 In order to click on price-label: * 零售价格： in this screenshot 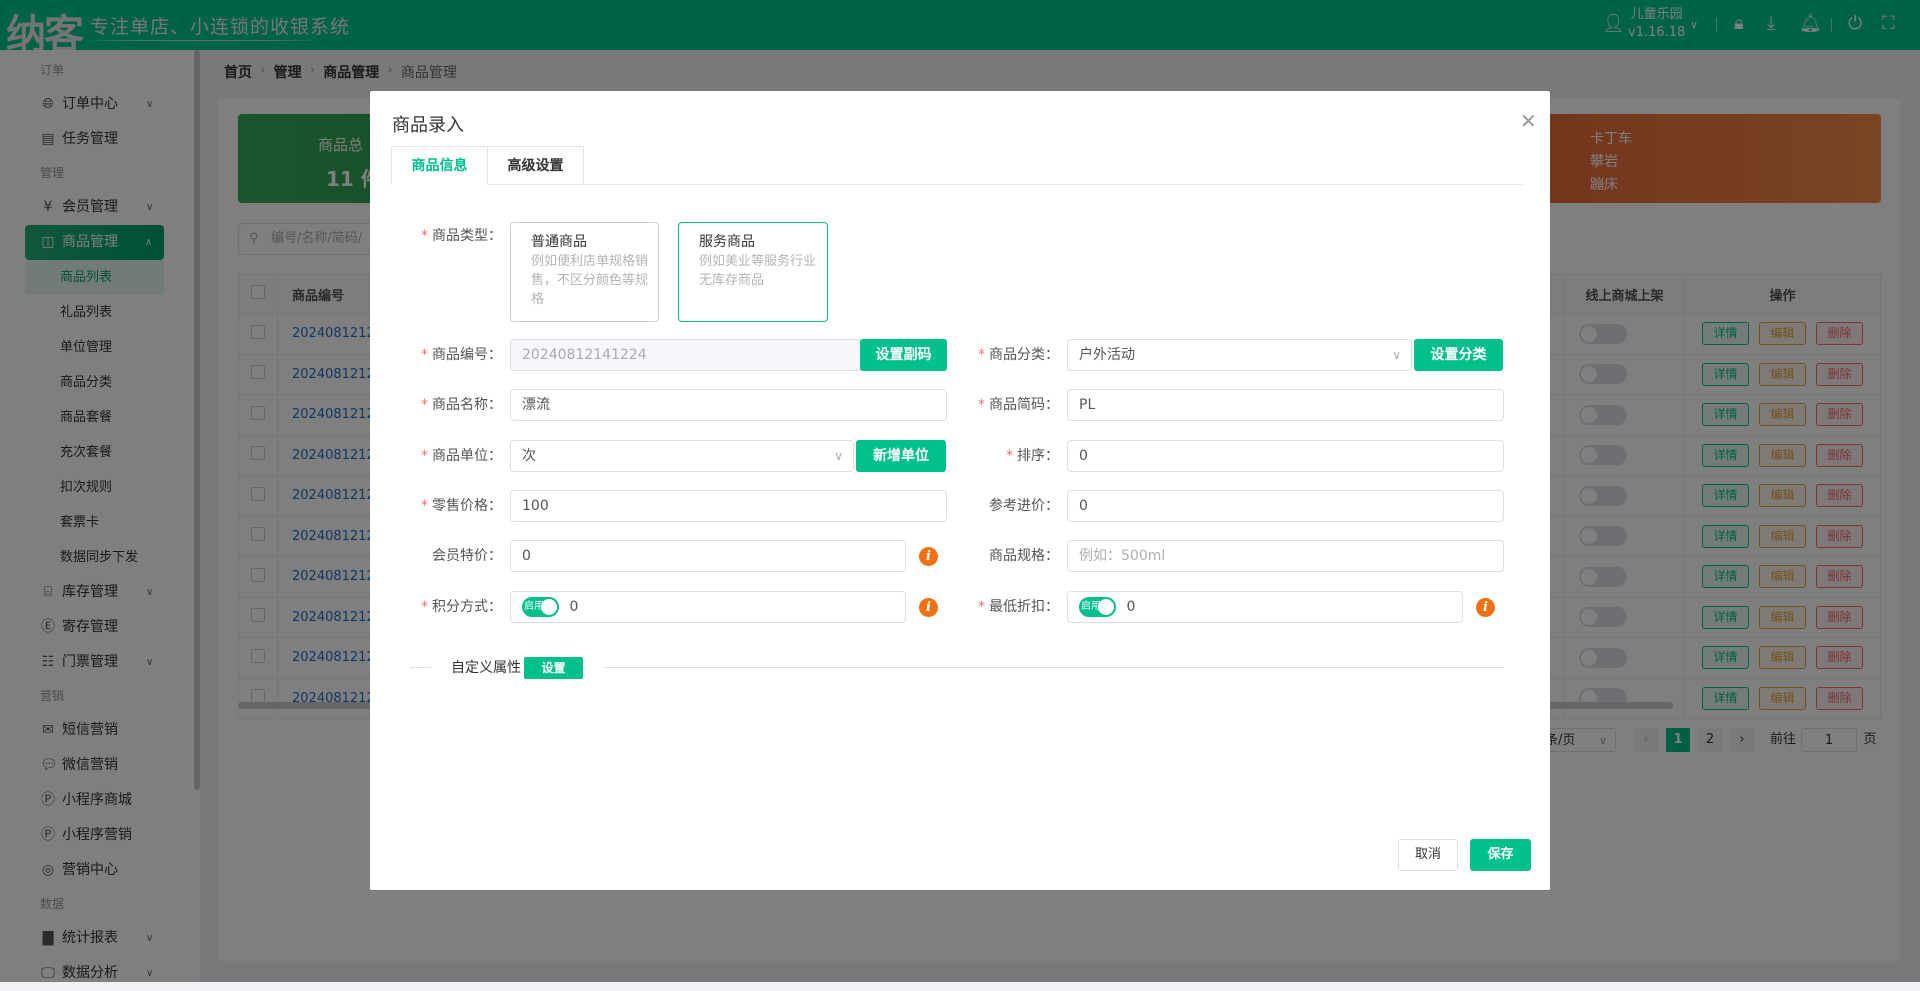, I will do `click(461, 506)`.